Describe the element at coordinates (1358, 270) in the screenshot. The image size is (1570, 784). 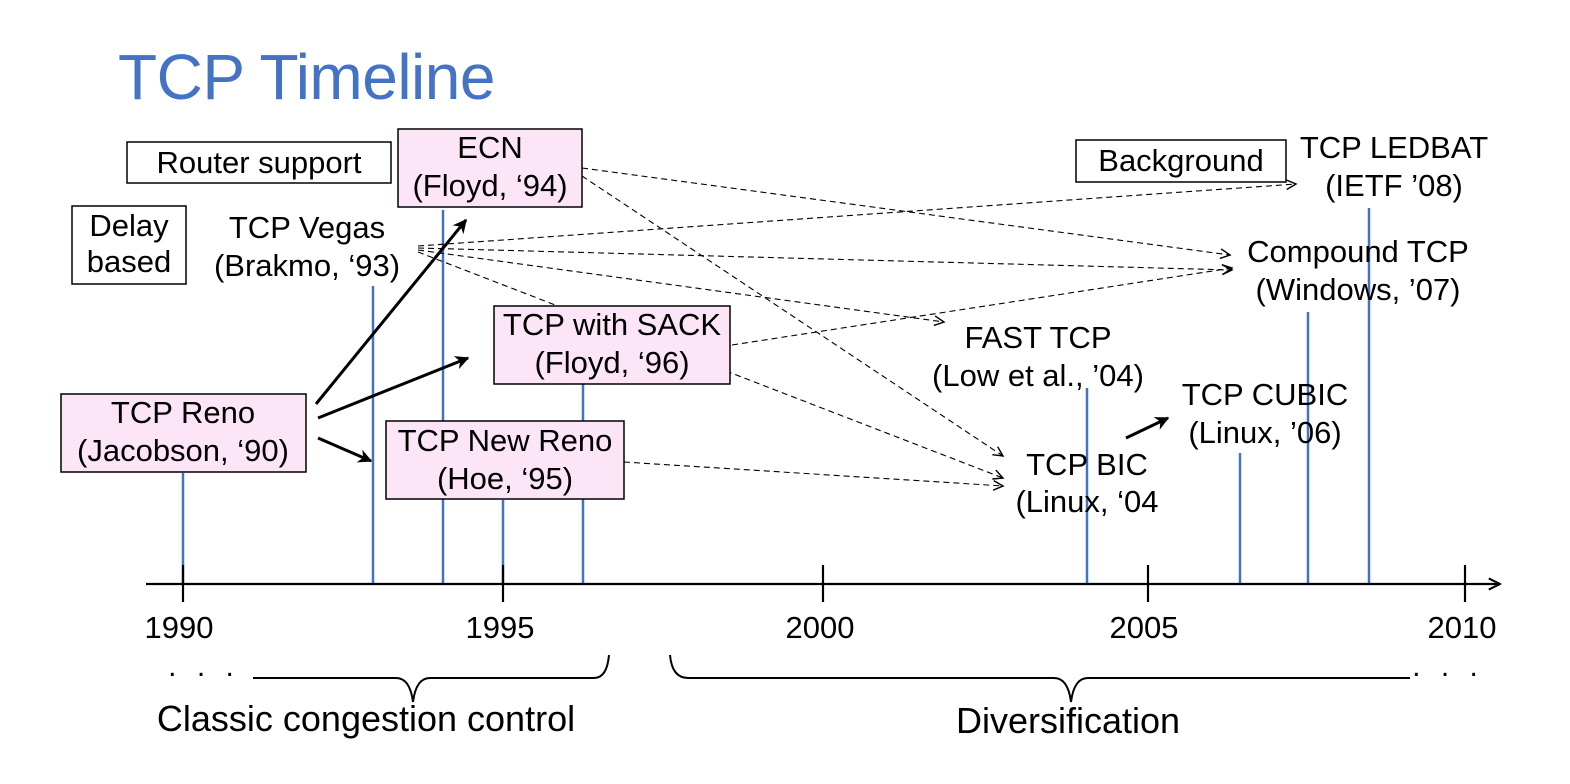
I see `node-compound: Compound TCP (Windows, ’07)` at that location.